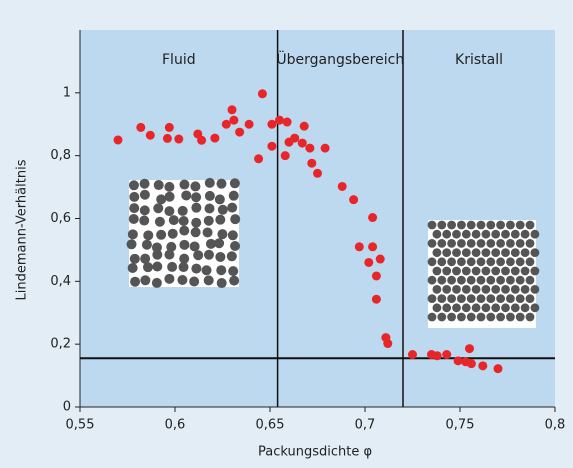 This screenshot has width=573, height=468. What do you see at coordinates (555, 425) in the screenshot?
I see `x-tick-label: 0,8` at bounding box center [555, 425].